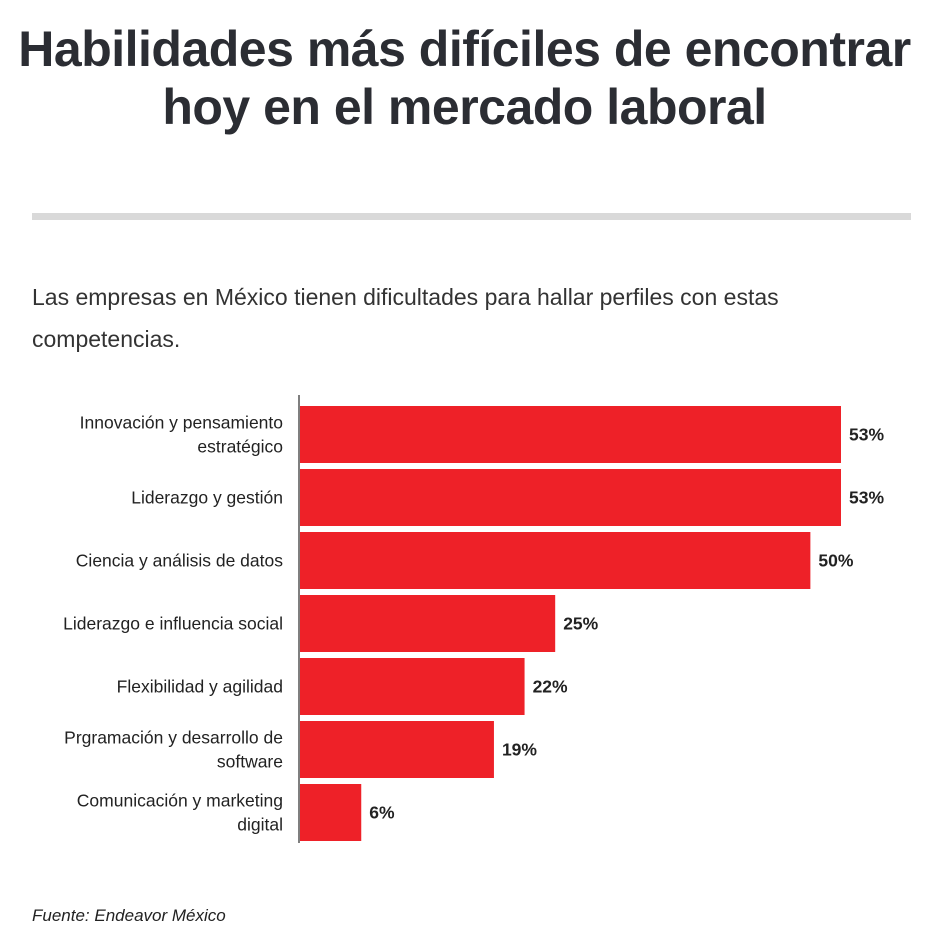  I want to click on value-label-0: 53%, so click(866, 435).